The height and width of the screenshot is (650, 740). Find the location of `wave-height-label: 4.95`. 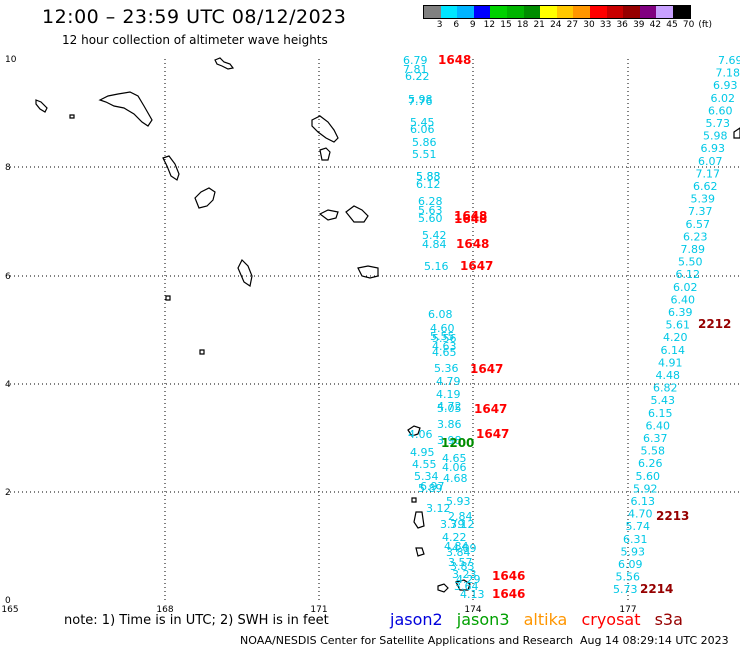

wave-height-label: 4.95 is located at coordinates (422, 452).